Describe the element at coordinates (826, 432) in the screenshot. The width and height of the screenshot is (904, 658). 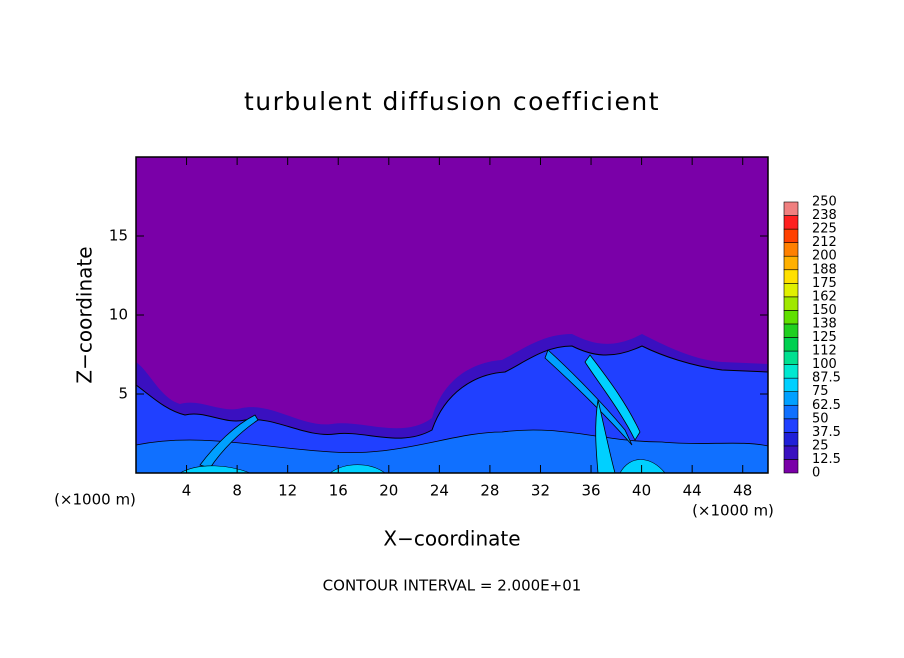
I see `colorbar-label: 37.5` at that location.